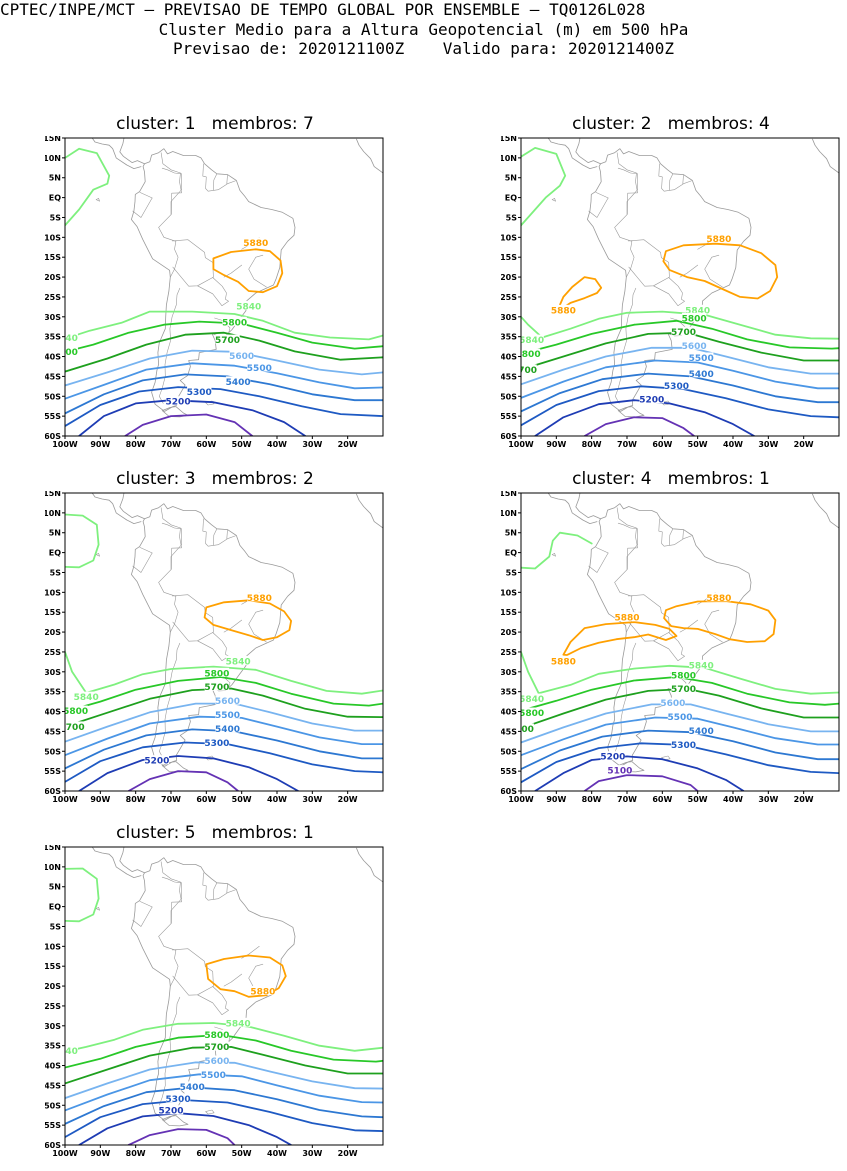 The height and width of the screenshot is (1171, 847). Describe the element at coordinates (509, 731) in the screenshot. I see `lat-tick-label: 45S` at that location.